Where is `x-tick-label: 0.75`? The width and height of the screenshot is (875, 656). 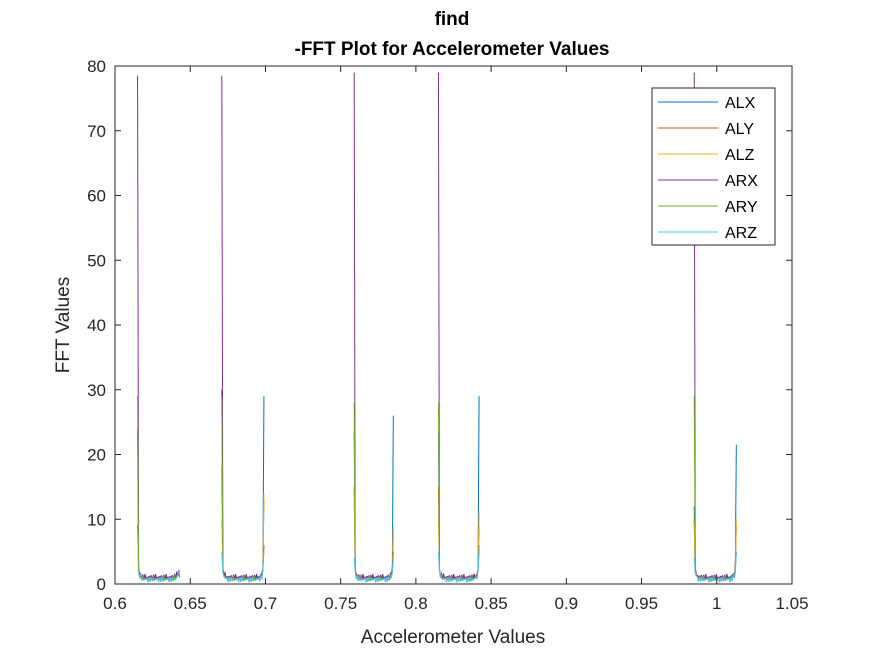
x-tick-label: 0.75 is located at coordinates (340, 603).